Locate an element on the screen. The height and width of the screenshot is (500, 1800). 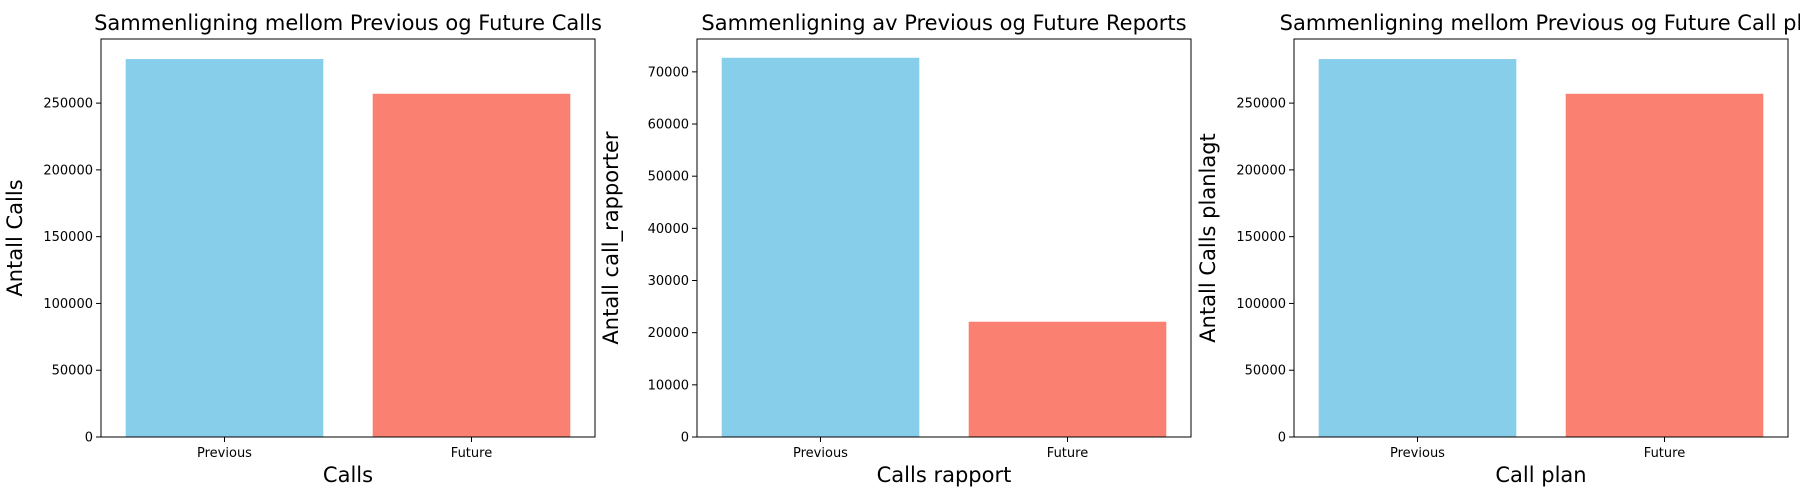
y-tick-label: 10000 is located at coordinates (668, 385).